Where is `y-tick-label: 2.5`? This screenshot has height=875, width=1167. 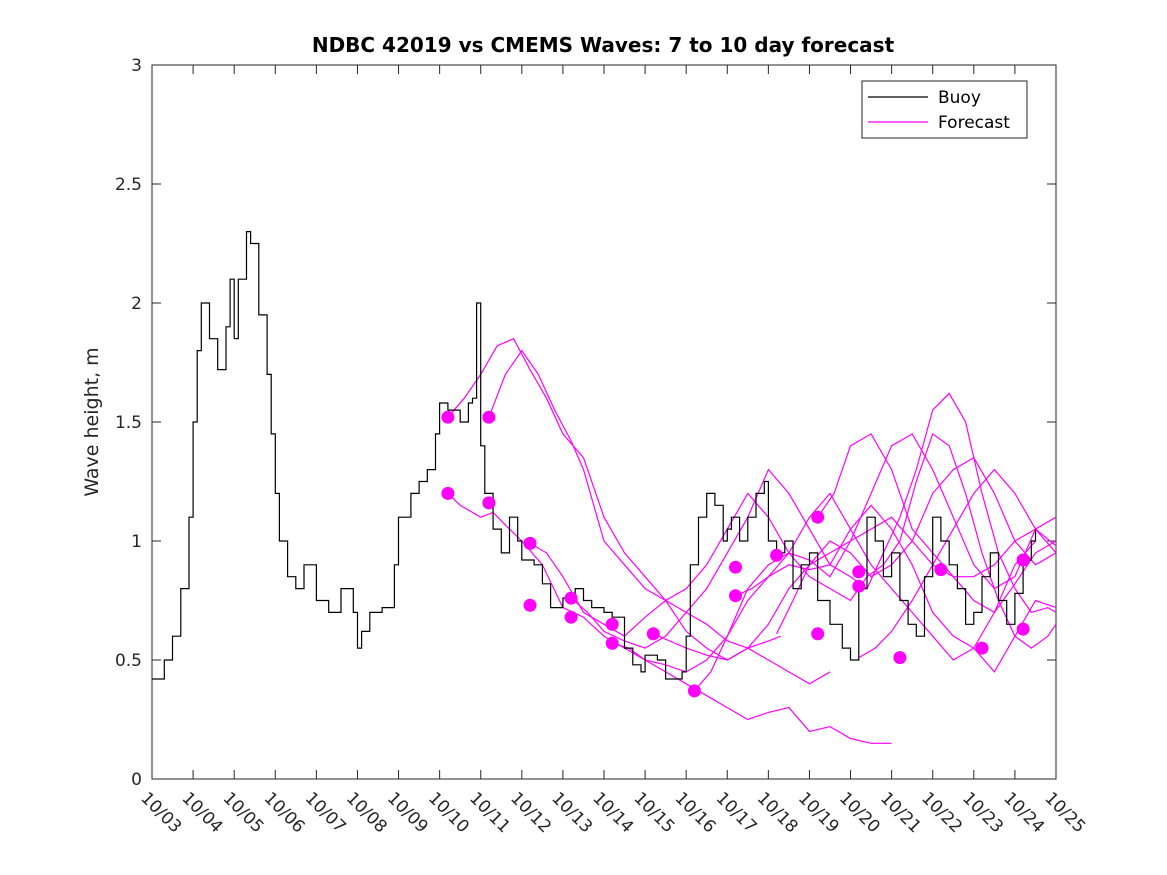 y-tick-label: 2.5 is located at coordinates (128, 185).